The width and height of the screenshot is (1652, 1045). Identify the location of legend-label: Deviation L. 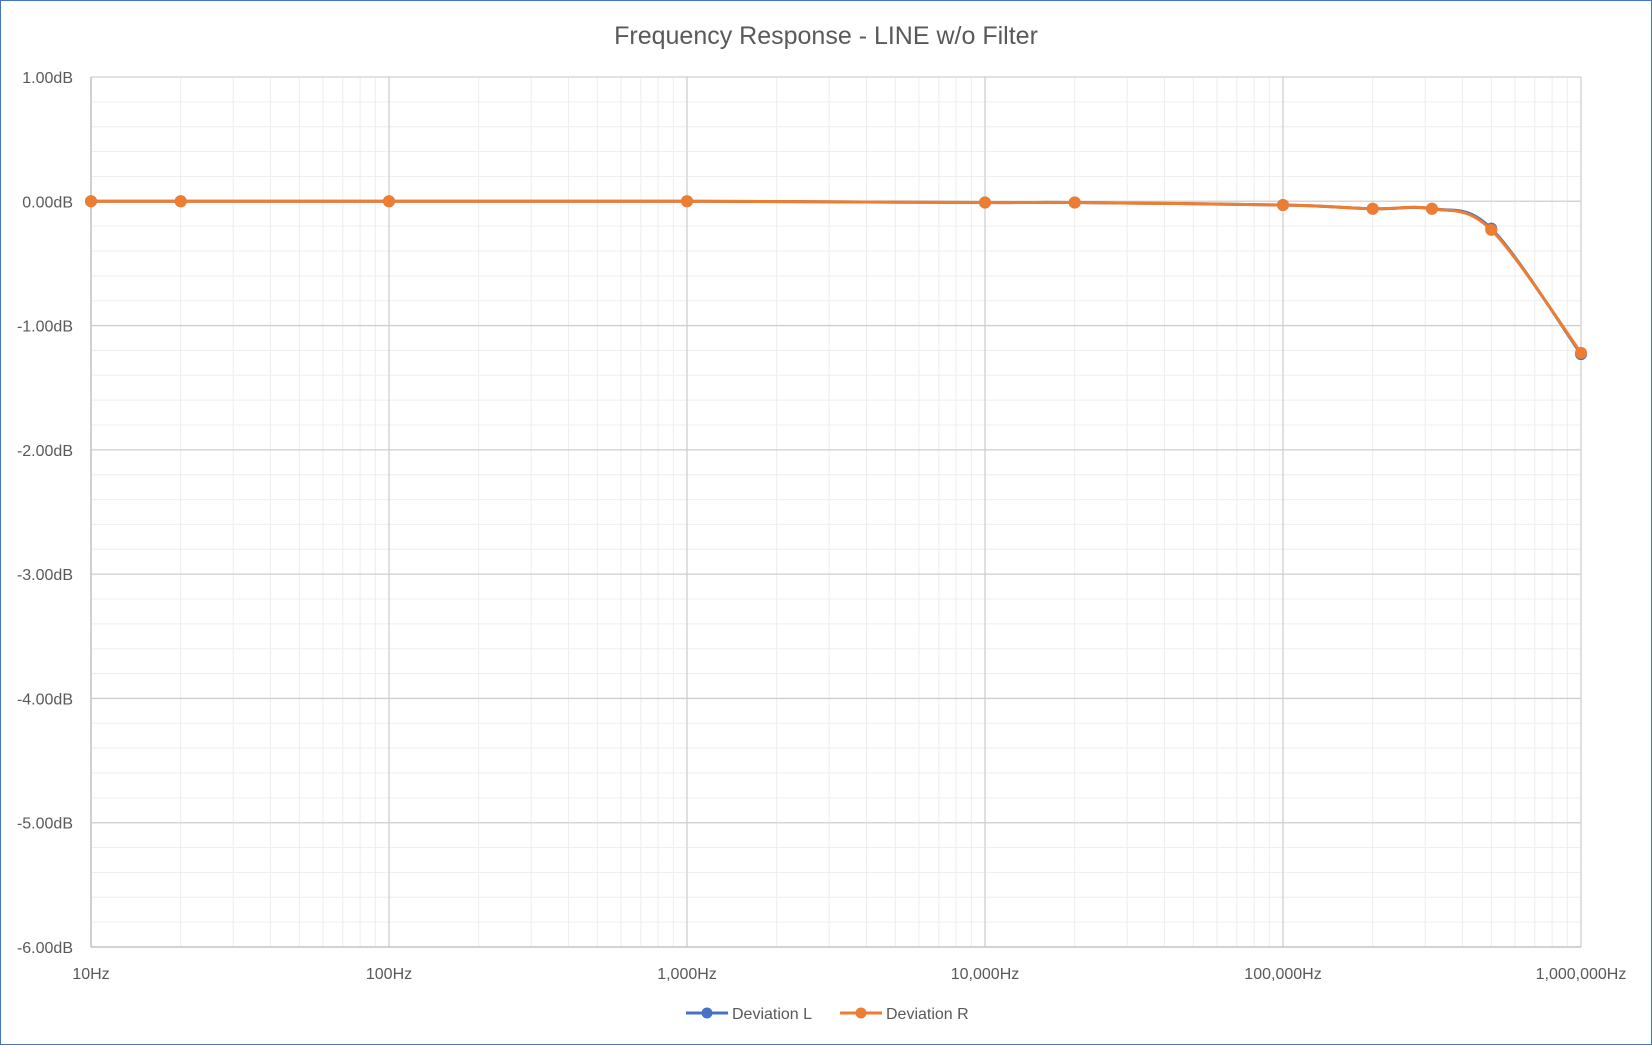
(772, 1014).